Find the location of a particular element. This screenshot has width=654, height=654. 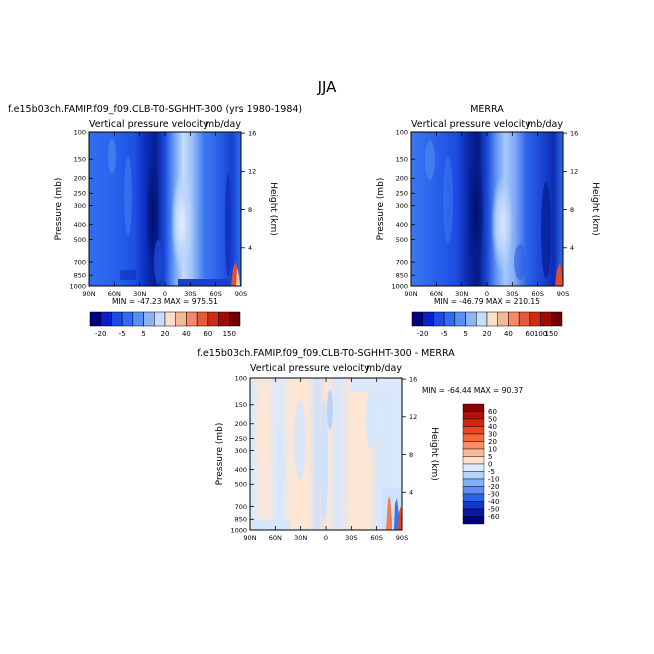

colorbar-label: -10 is located at coordinates (493, 479).